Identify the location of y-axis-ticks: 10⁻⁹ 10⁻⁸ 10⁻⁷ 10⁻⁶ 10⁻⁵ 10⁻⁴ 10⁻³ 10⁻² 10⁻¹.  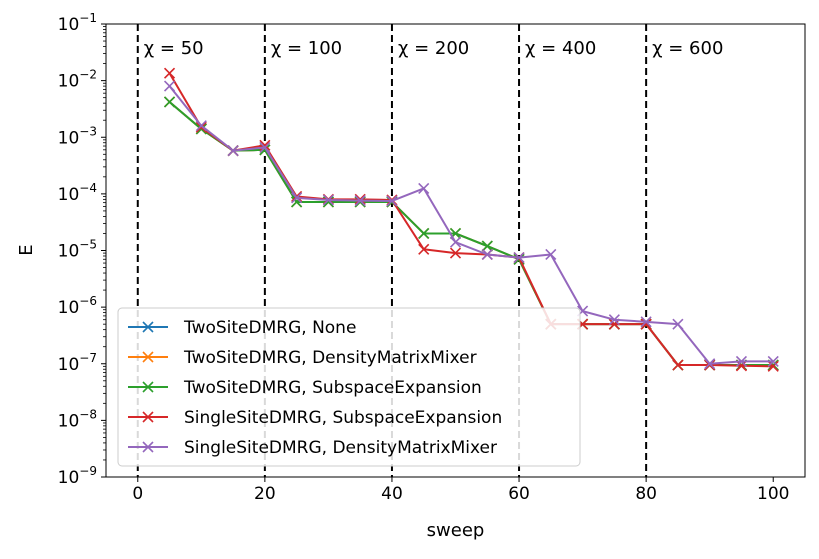
(82, 249).